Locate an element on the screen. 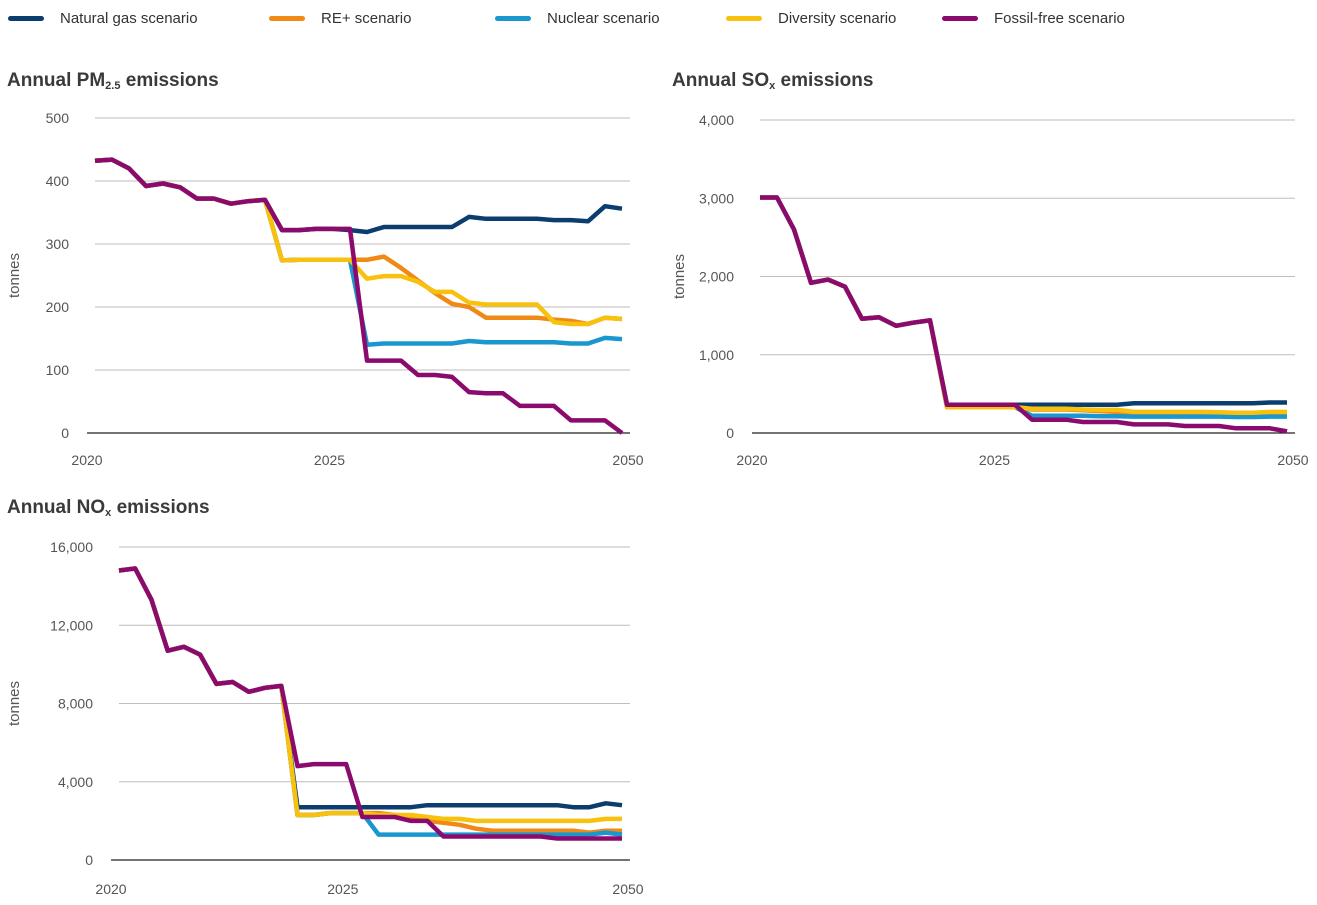 This screenshot has width=1317, height=905. y-tick-label: 400 is located at coordinates (58, 181).